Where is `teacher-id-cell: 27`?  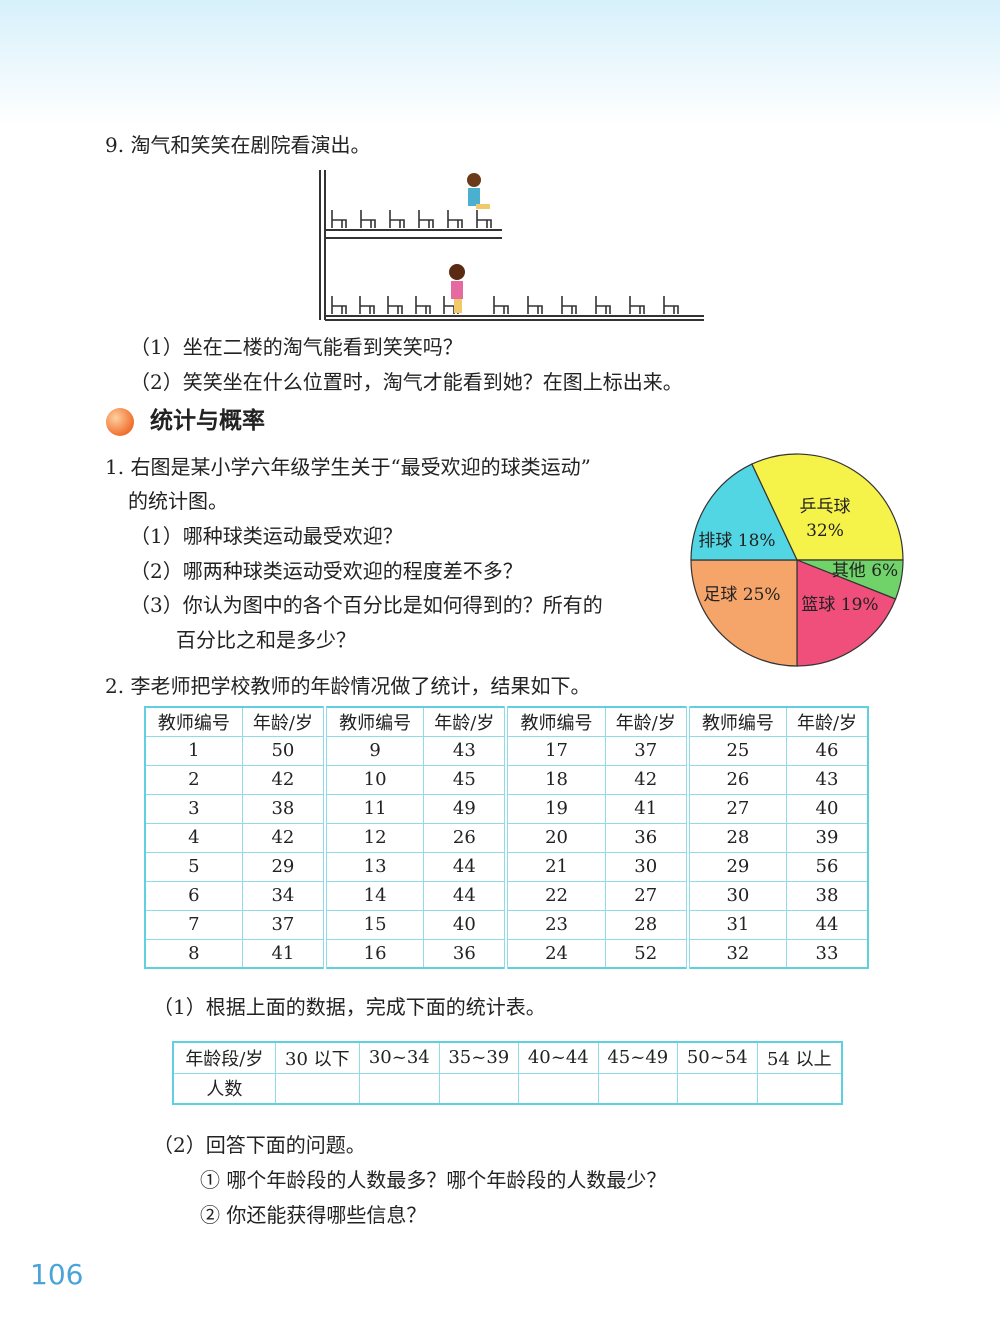
teacher-id-cell: 27 is located at coordinates (736, 808).